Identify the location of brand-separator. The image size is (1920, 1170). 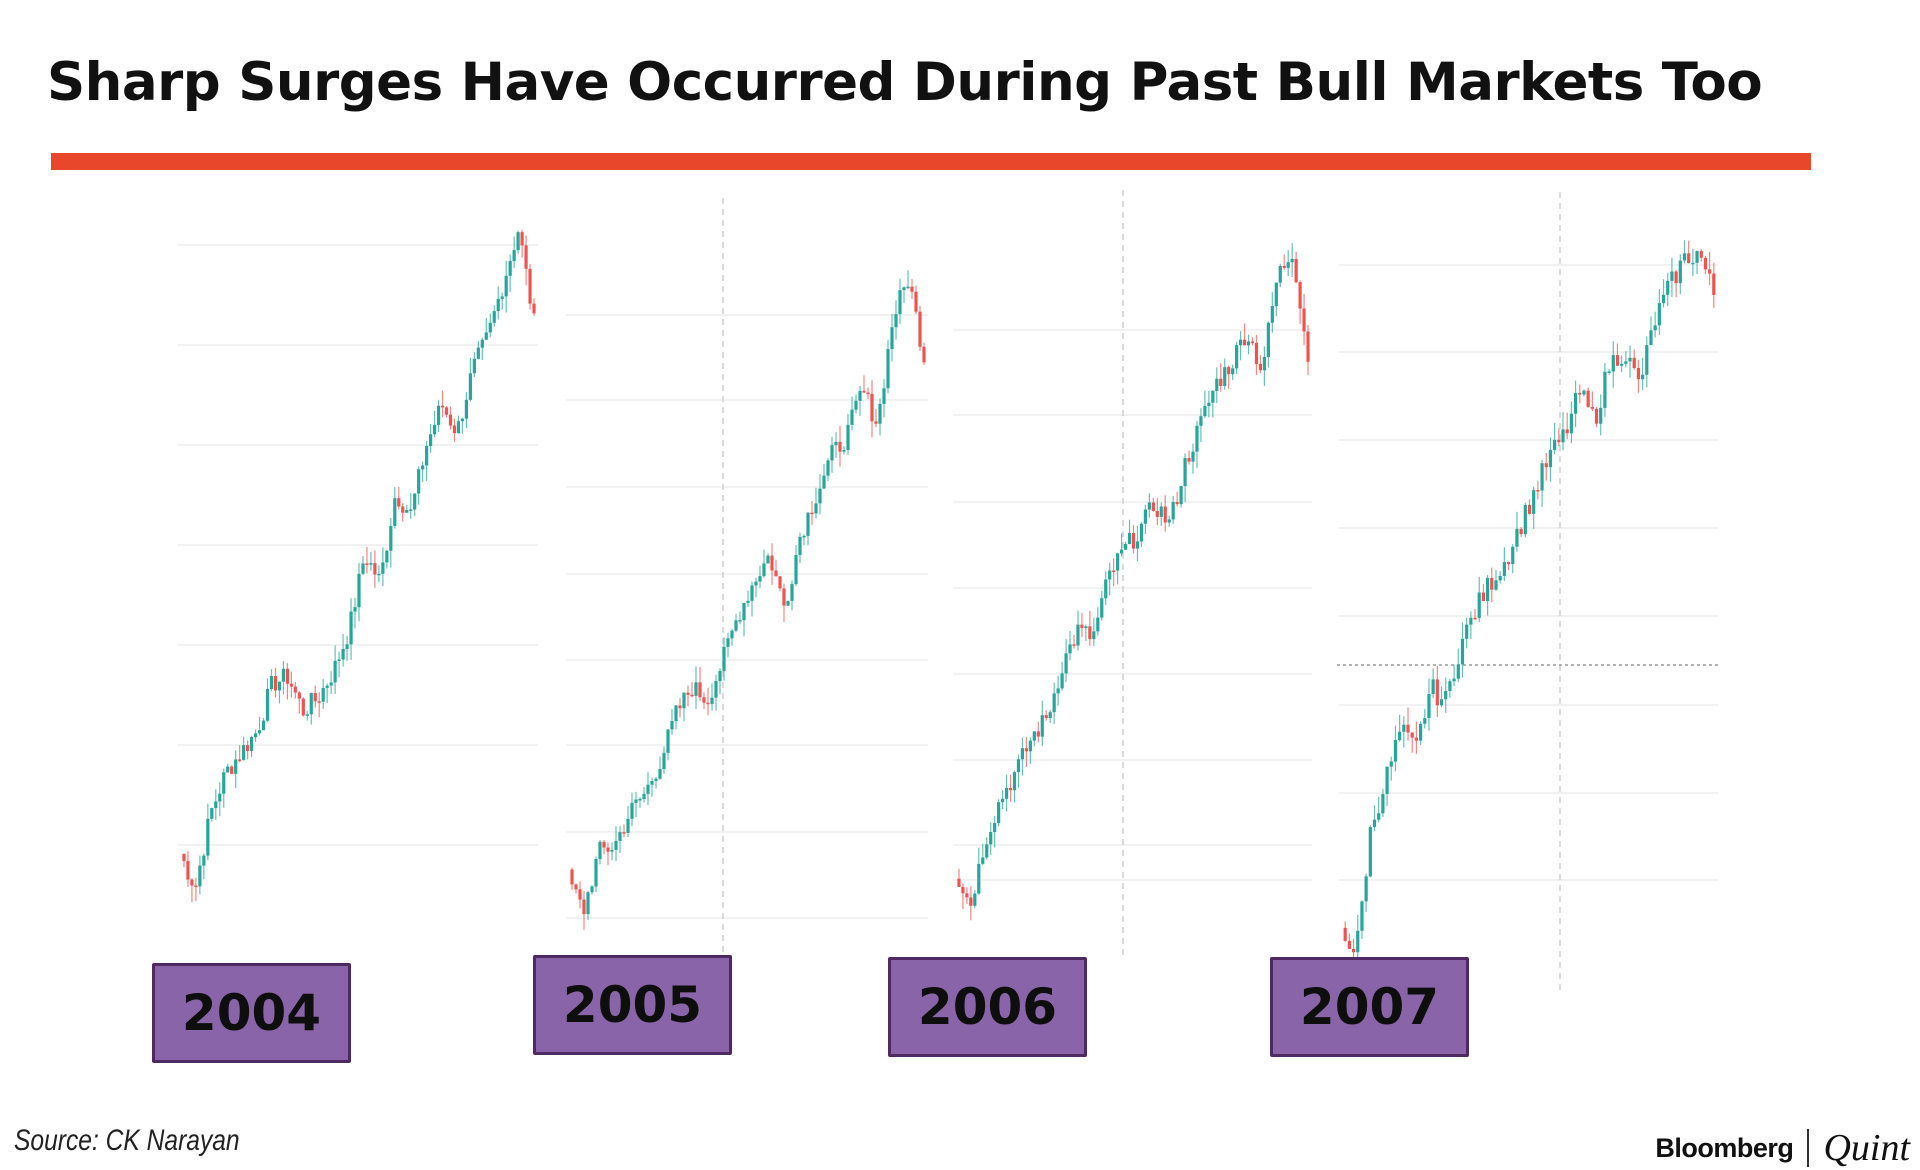
(1808, 1148).